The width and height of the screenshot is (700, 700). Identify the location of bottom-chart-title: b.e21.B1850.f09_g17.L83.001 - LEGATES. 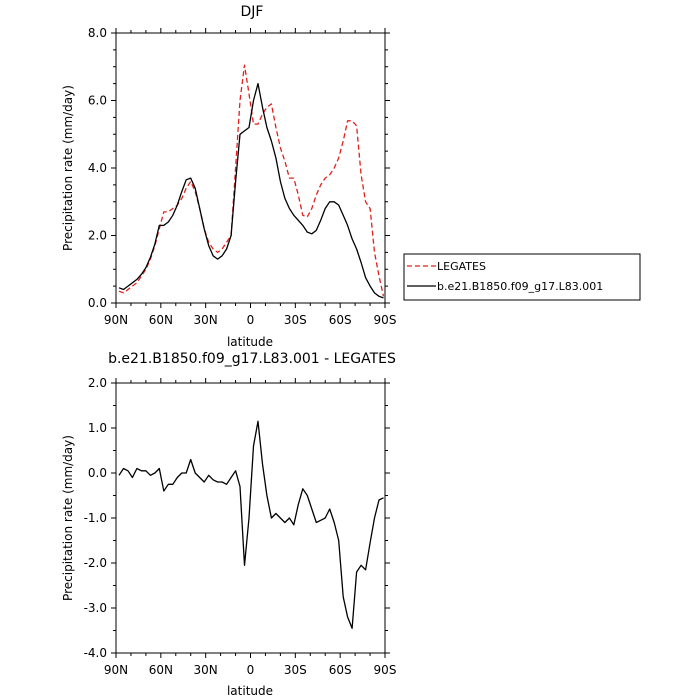
(252, 359).